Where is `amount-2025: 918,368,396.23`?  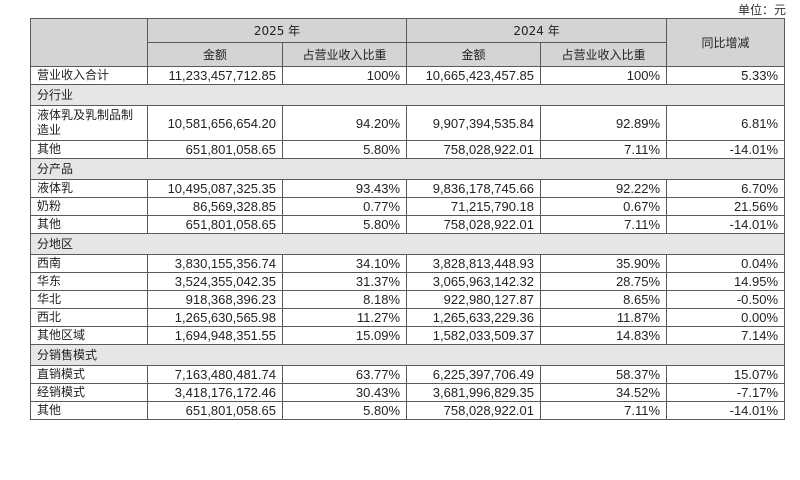 amount-2025: 918,368,396.23 is located at coordinates (215, 299).